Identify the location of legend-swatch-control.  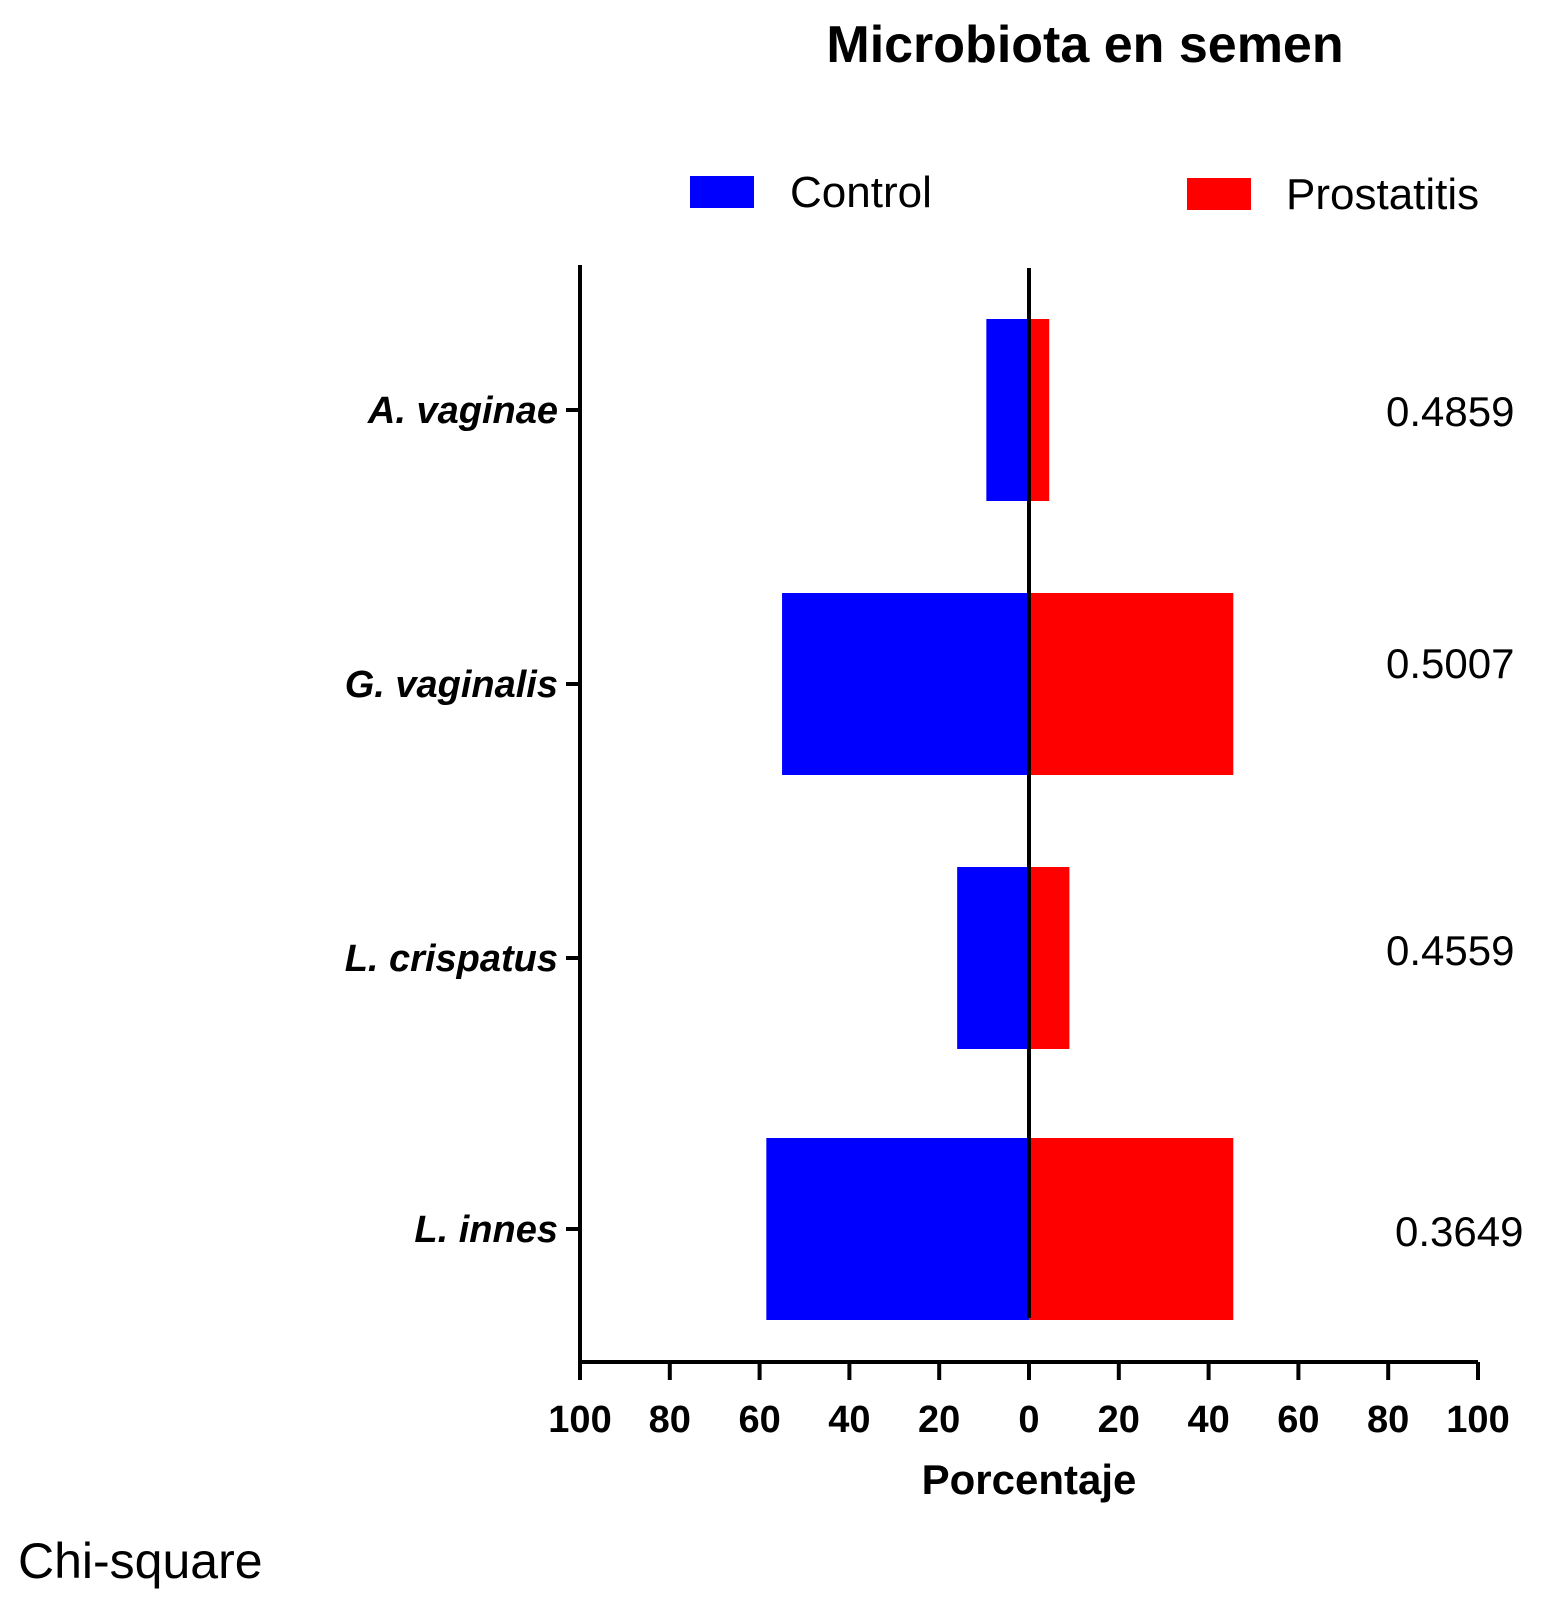
(722, 192).